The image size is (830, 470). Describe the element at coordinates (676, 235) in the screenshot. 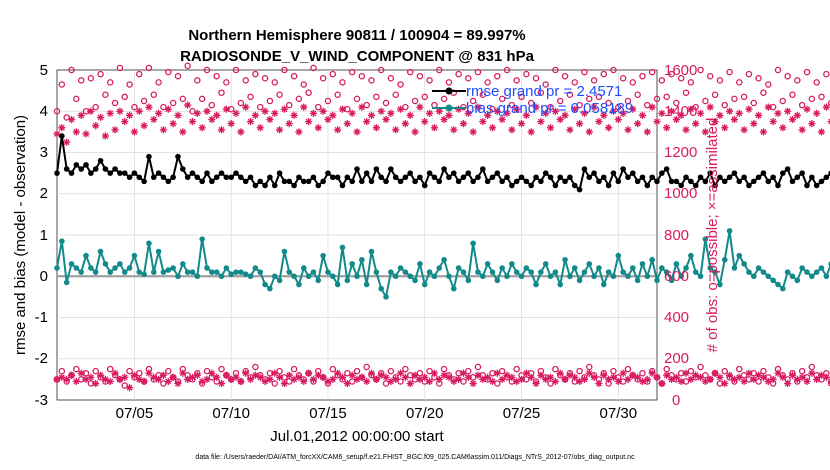

I see `y-right-tick-label: 800` at that location.